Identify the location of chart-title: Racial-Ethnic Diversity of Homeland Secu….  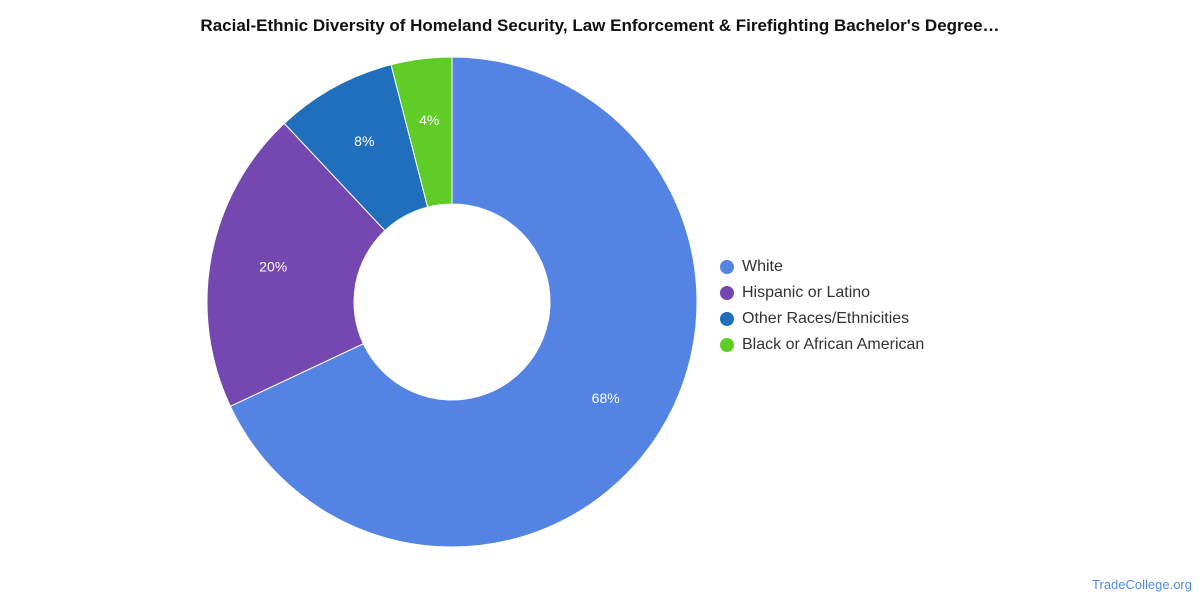
(600, 25).